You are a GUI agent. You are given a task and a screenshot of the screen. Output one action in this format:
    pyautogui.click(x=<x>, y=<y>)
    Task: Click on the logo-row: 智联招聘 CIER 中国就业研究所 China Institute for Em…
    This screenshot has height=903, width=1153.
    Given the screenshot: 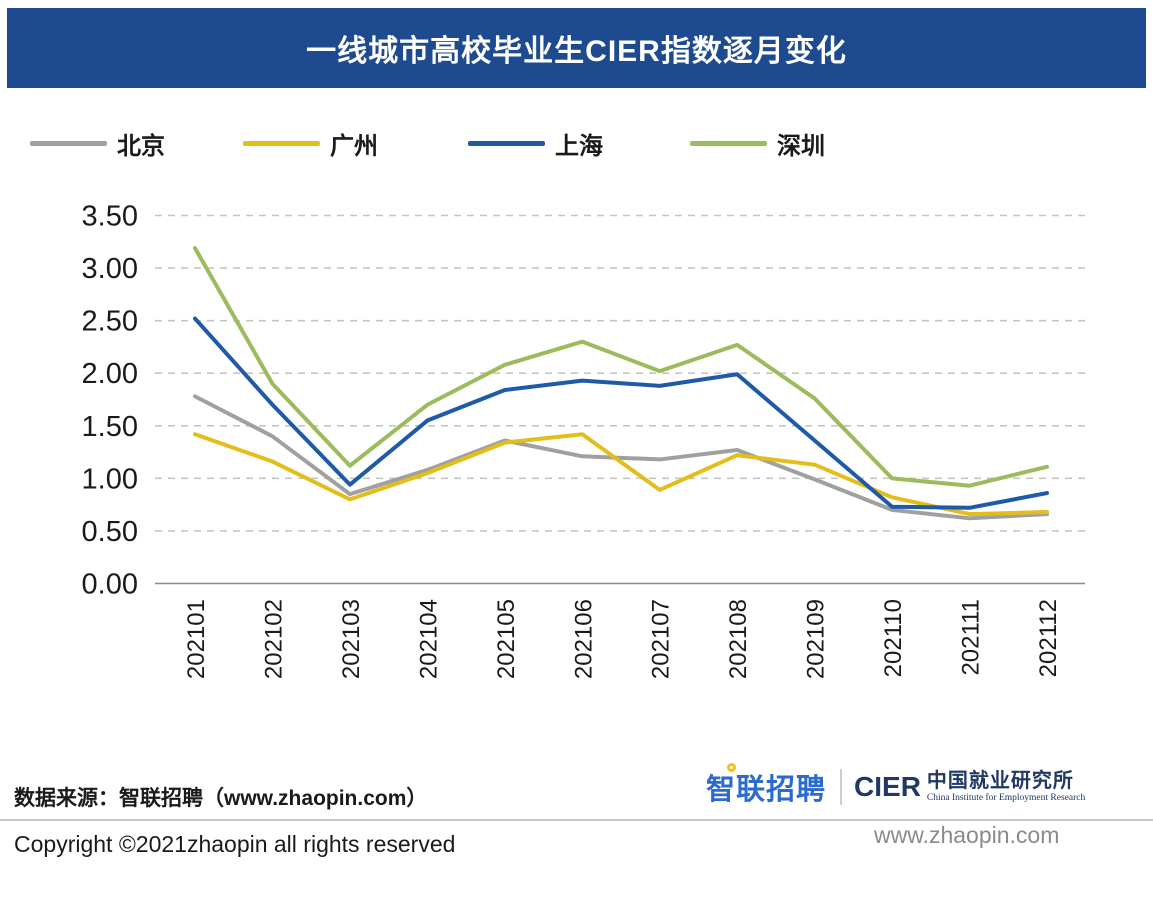 What is the action you would take?
    pyautogui.click(x=895, y=786)
    